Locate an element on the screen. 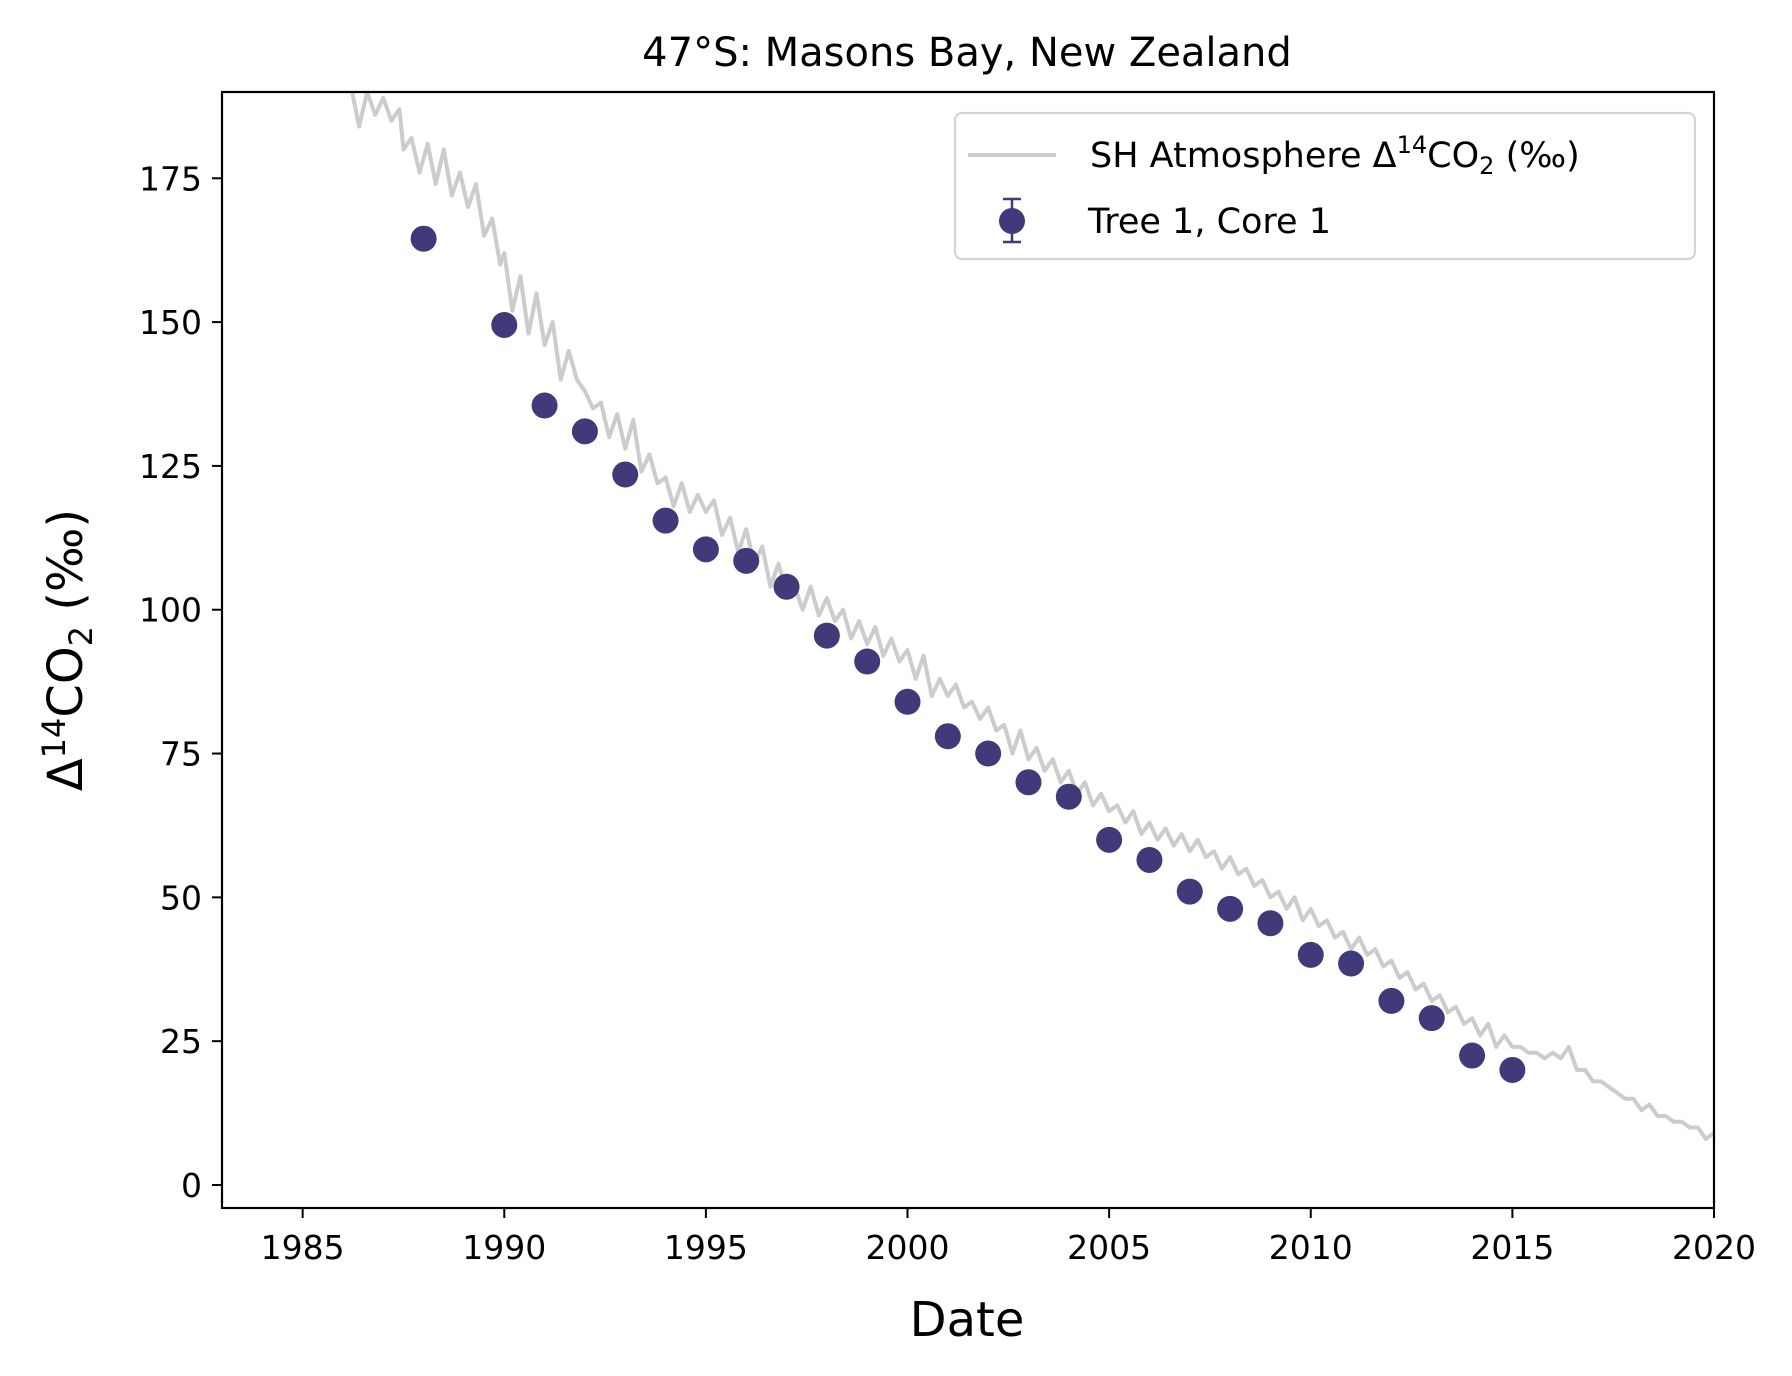 The height and width of the screenshot is (1376, 1792). x-tick-label: 2010 is located at coordinates (1311, 1247).